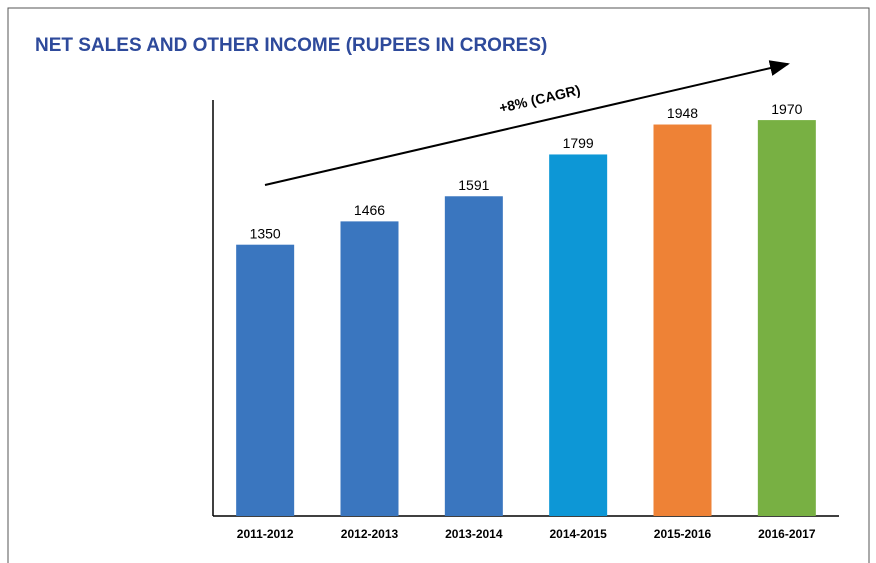 The image size is (876, 563). I want to click on x-tick-label: 2013-2014, so click(474, 534).